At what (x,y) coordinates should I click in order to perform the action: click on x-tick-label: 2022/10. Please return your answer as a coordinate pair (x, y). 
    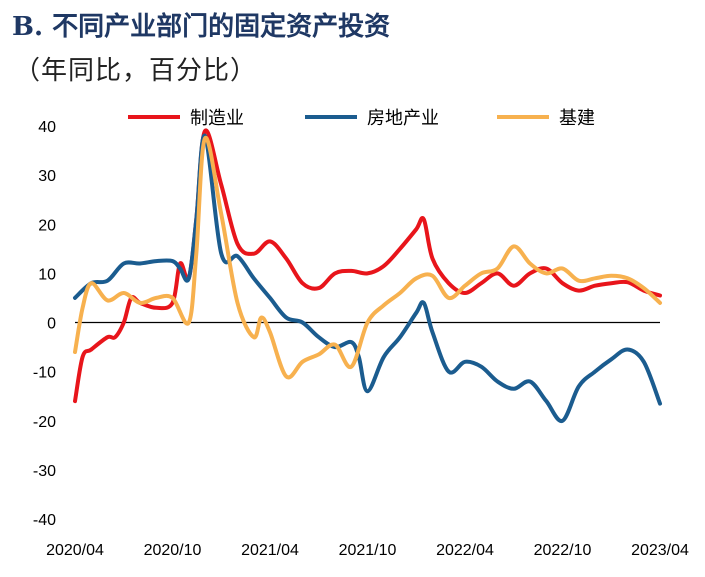
    Looking at the image, I should click on (563, 550).